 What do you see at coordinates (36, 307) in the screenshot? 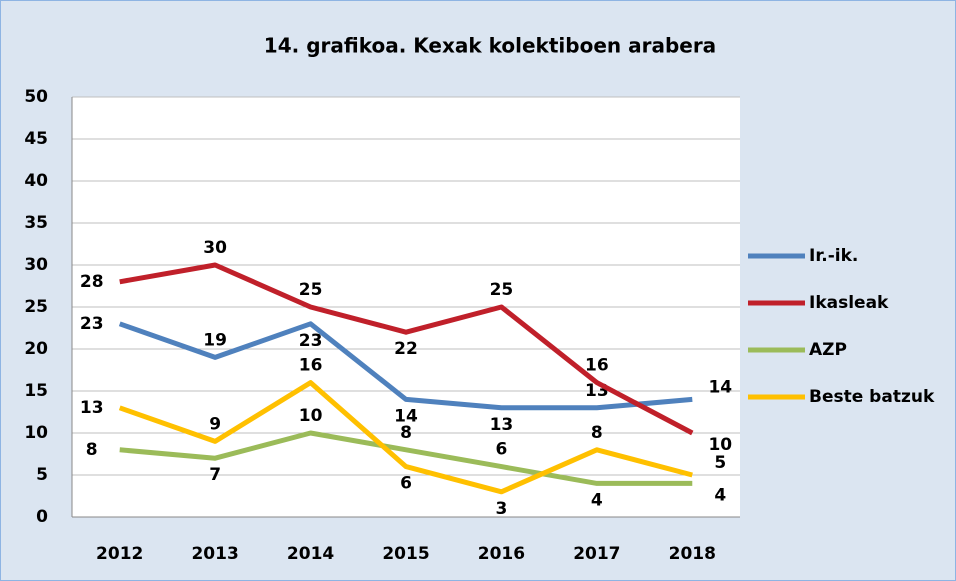
I see `y-tick-label: 25` at bounding box center [36, 307].